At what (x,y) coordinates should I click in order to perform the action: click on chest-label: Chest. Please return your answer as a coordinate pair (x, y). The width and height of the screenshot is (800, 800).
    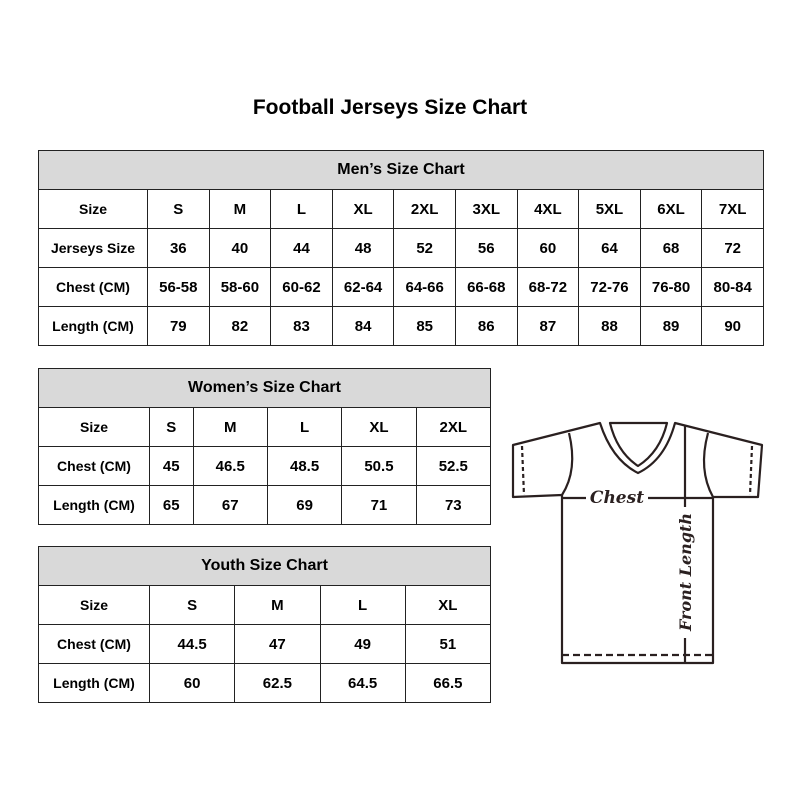
    Looking at the image, I should click on (617, 498).